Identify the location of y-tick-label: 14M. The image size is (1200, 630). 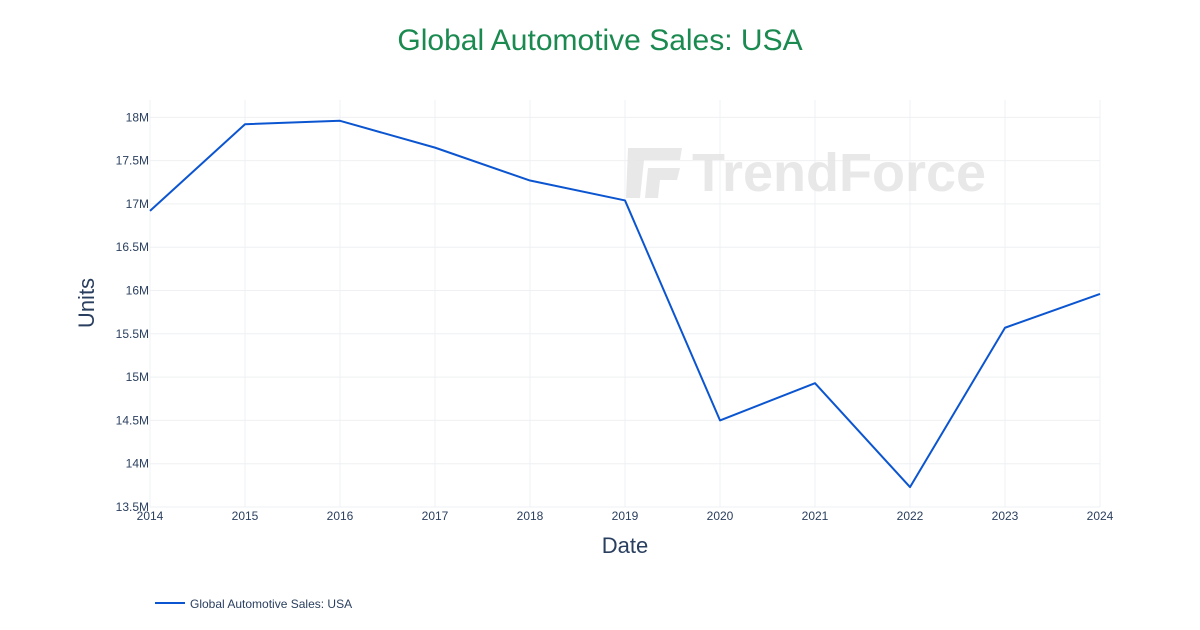
(137, 464).